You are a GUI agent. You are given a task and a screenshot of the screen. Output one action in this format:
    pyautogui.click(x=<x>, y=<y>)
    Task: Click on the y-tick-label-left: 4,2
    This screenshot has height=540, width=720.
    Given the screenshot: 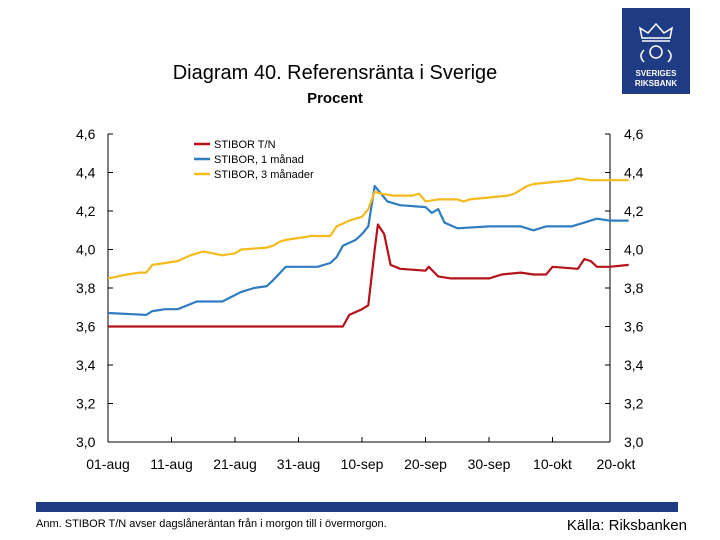 What is the action you would take?
    pyautogui.click(x=86, y=211)
    